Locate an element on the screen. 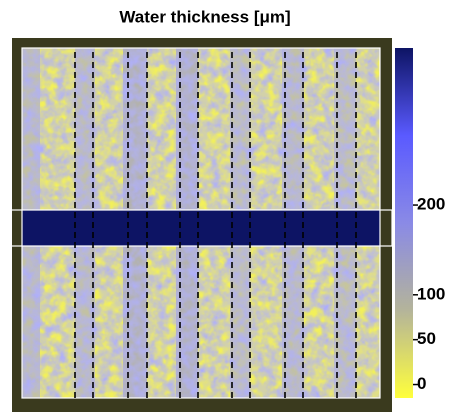  colorbar-tick-label: 50 is located at coordinates (426, 338).